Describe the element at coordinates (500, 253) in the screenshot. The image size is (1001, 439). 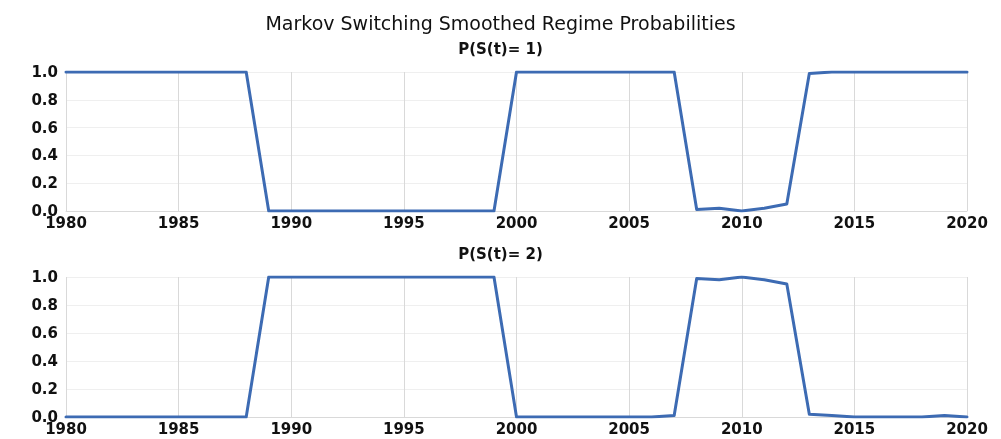
I see `chart-title: P(S(t)= 2)` at that location.